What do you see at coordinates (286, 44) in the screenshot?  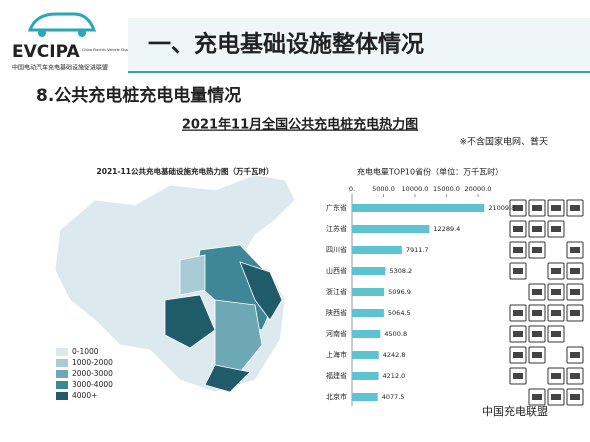 I see `slide-title: 一、充电基础设施整体情况` at bounding box center [286, 44].